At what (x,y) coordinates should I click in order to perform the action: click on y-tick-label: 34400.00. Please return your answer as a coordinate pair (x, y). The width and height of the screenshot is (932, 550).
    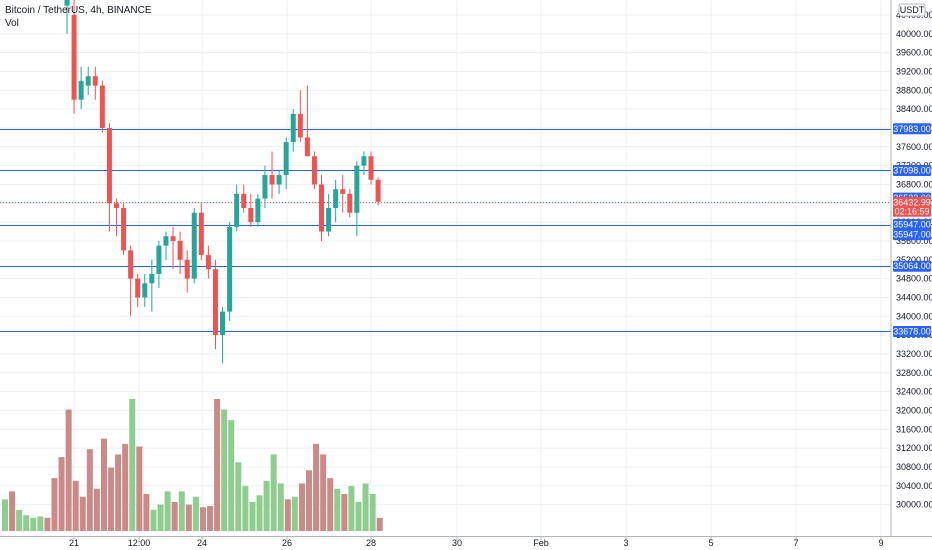
    Looking at the image, I should click on (914, 297).